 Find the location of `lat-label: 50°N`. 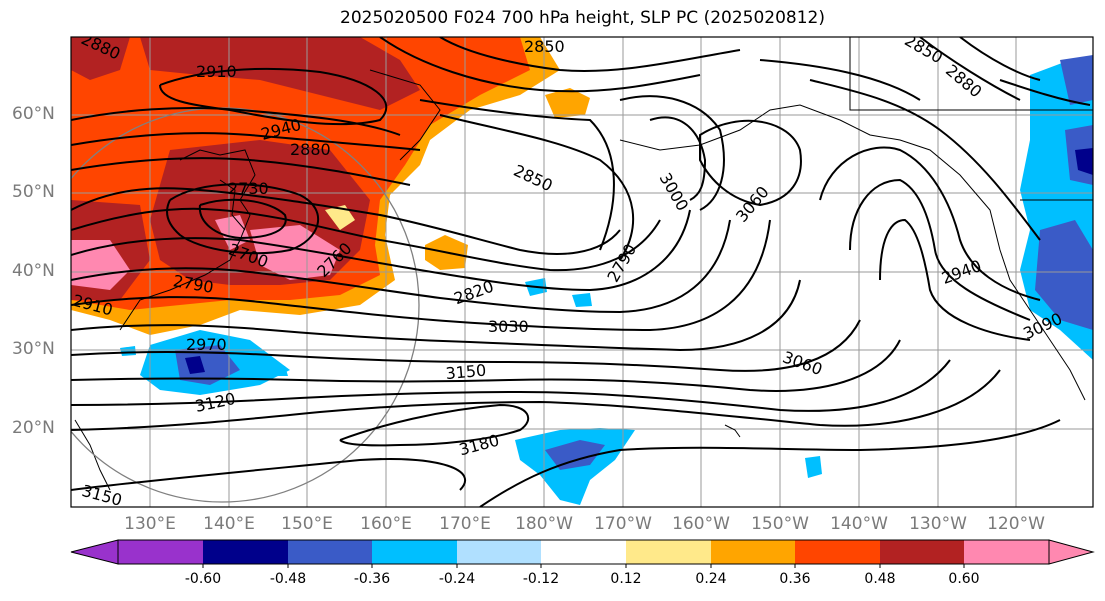

lat-label: 50°N is located at coordinates (33, 192).